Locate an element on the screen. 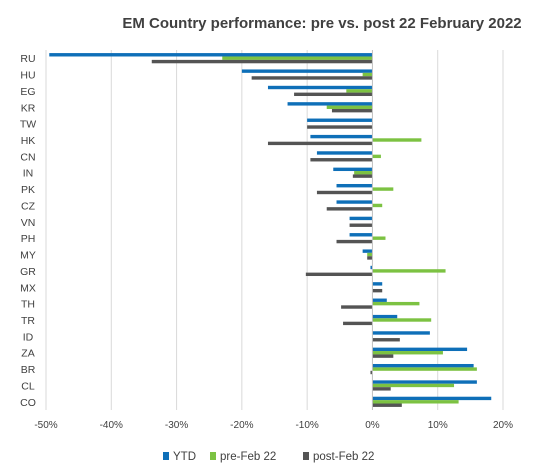 The width and height of the screenshot is (546, 476). x-tick-label: -20% is located at coordinates (241, 425).